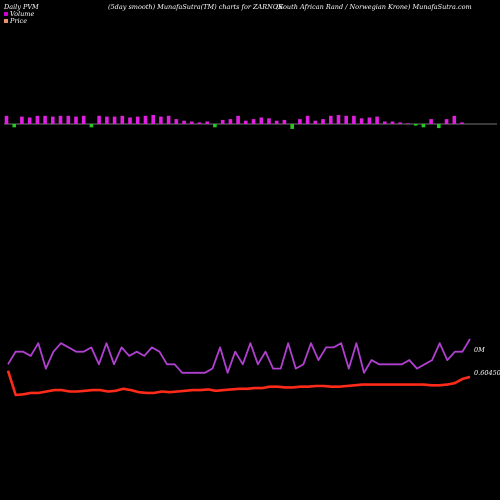  Describe the element at coordinates (238, 383) in the screenshot. I see `price-line` at that location.